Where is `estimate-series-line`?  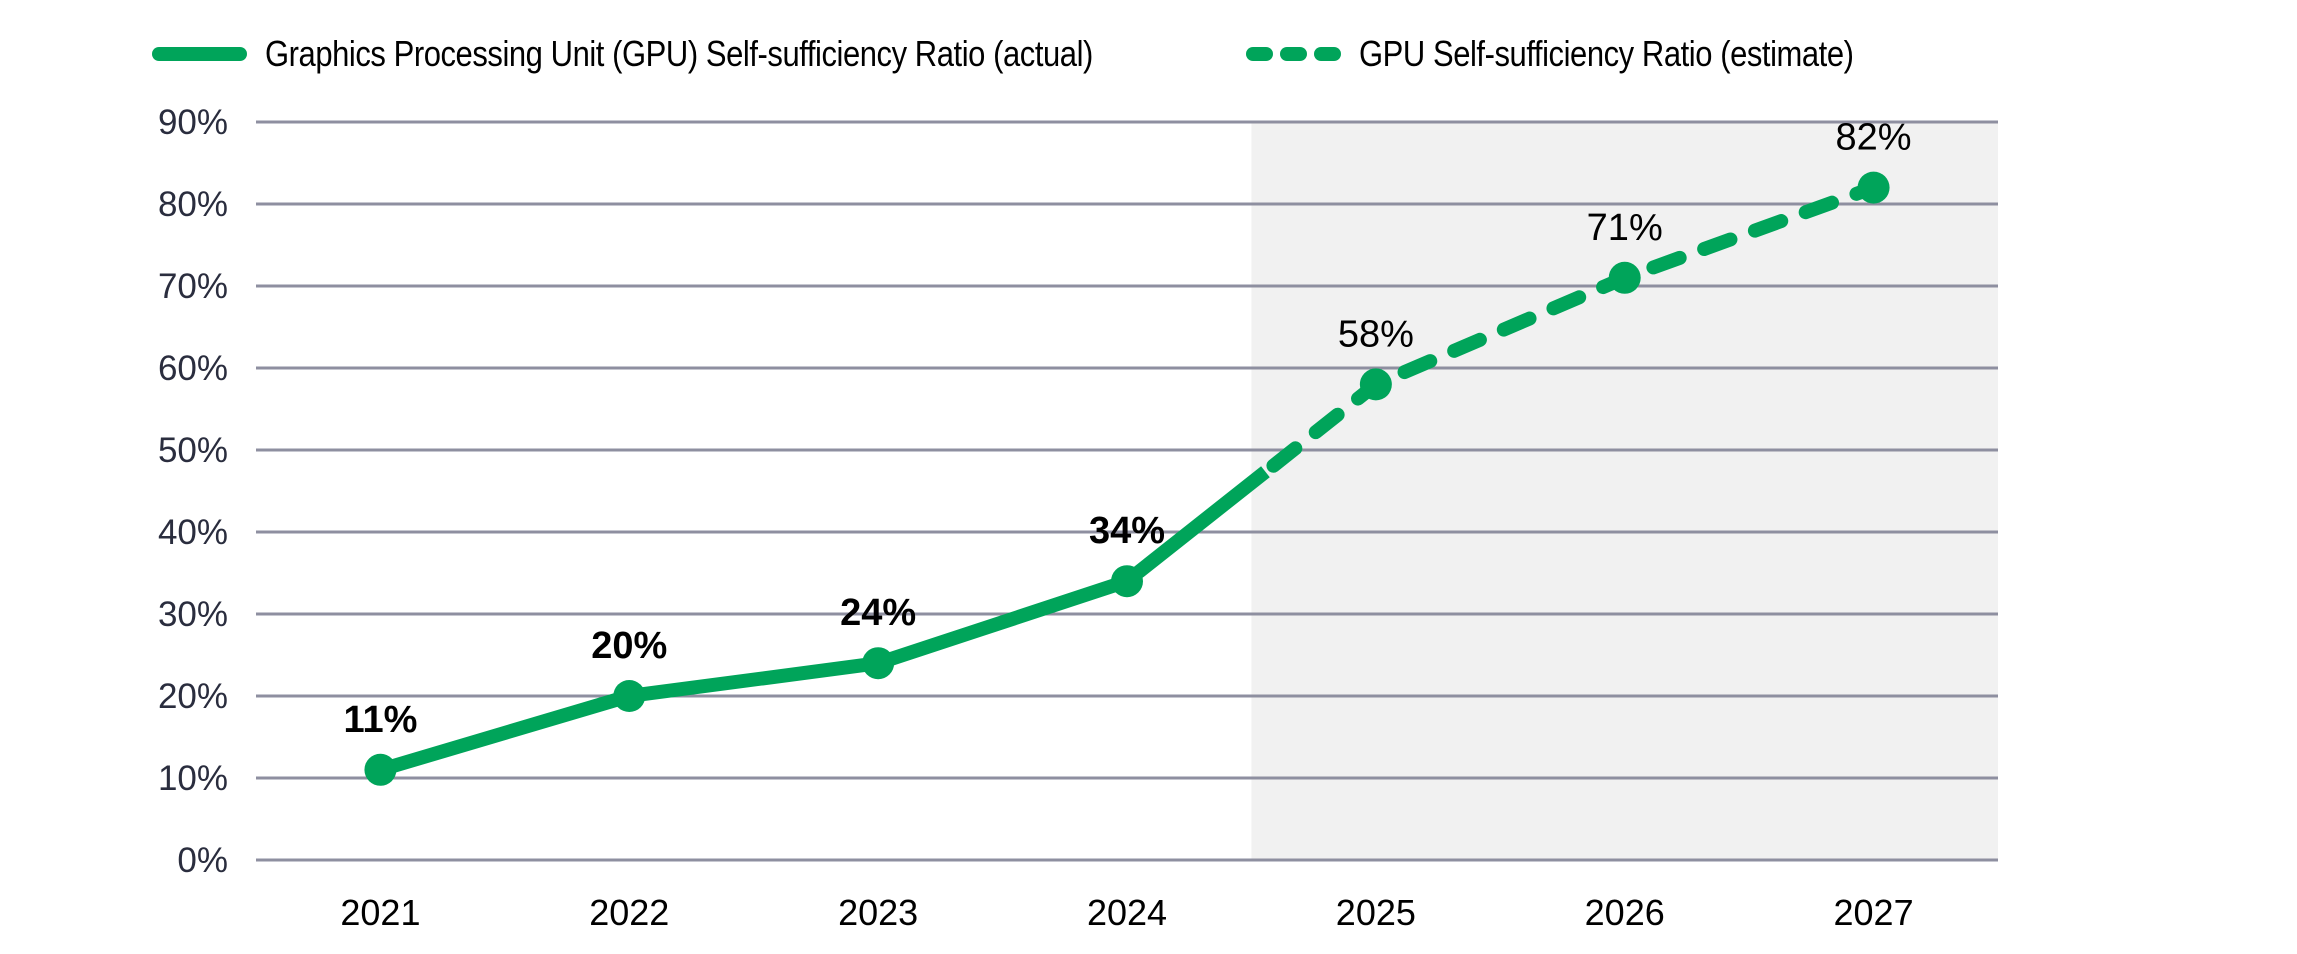
estimate-series-line is located at coordinates (1573, 326).